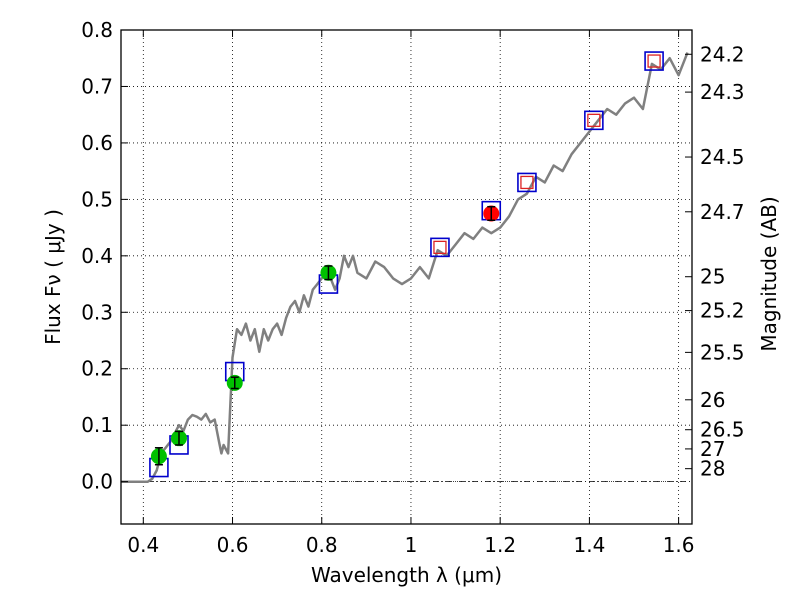 This screenshot has width=800, height=600. Describe the element at coordinates (406, 575) in the screenshot. I see `x-axis-title: Wavelength λ (μm)` at that location.